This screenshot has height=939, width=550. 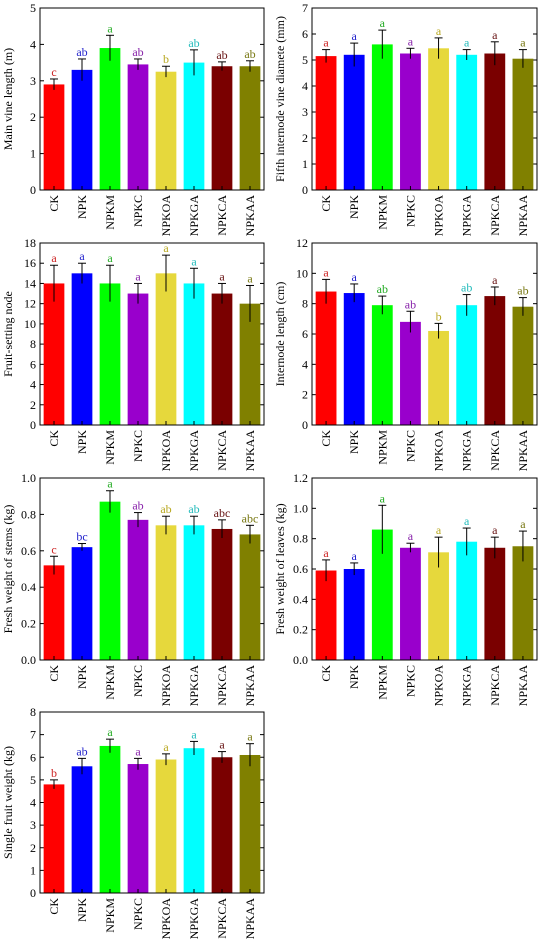 What do you see at coordinates (30, 283) in the screenshot?
I see `y-tick-label: 14` at bounding box center [30, 283].